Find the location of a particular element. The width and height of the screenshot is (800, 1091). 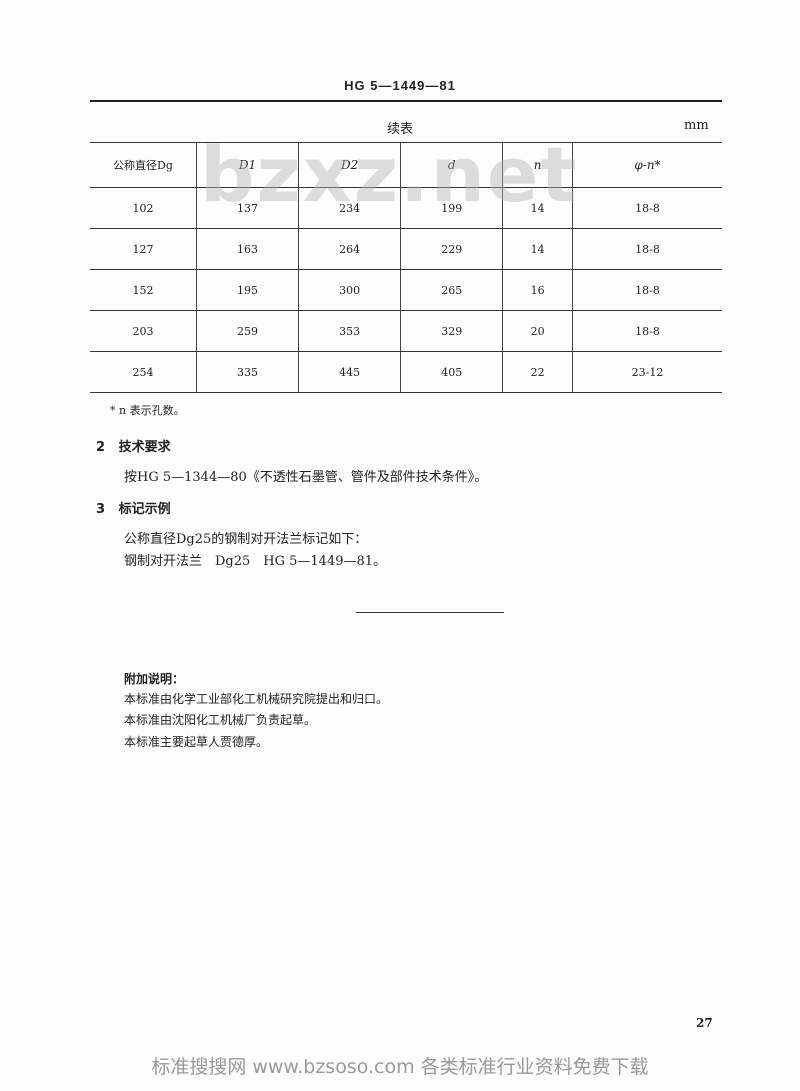

column-header: D2 is located at coordinates (349, 165).